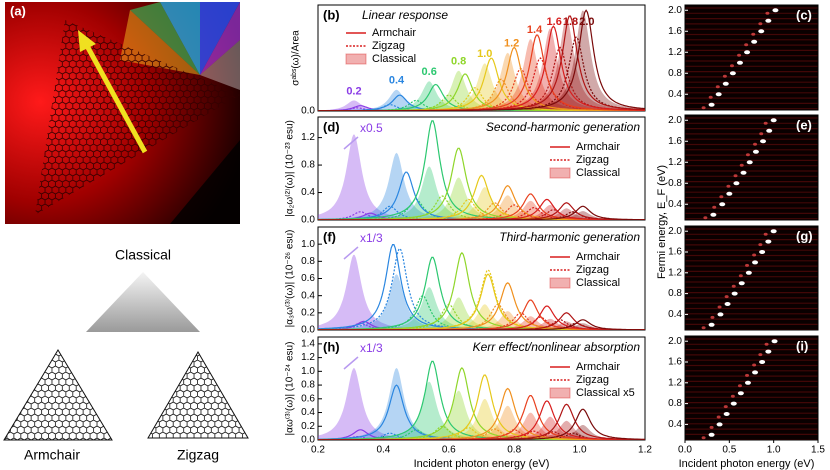 This screenshot has width=830, height=470. Describe the element at coordinates (122, 113) in the screenshot. I see `illustration` at that location.